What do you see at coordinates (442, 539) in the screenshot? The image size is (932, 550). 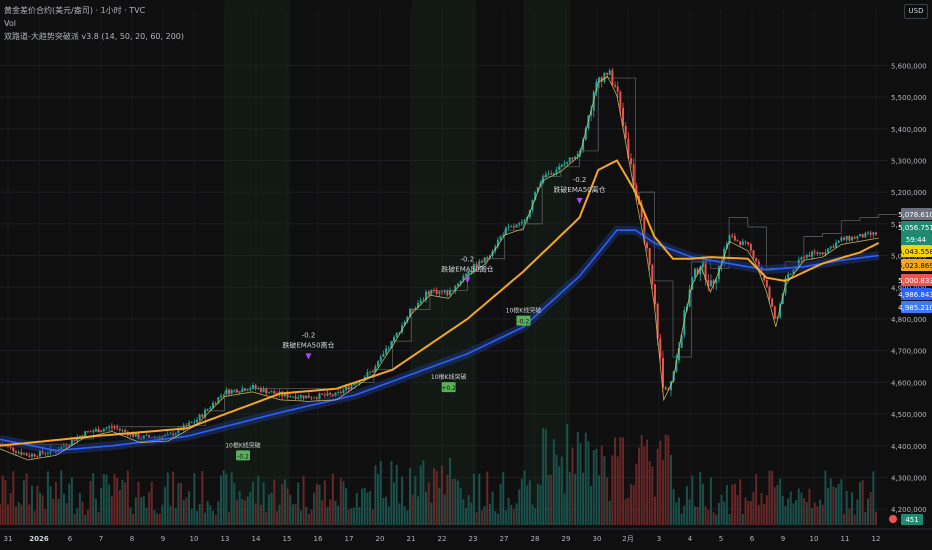 I see `time-tick-label: 22` at bounding box center [442, 539].